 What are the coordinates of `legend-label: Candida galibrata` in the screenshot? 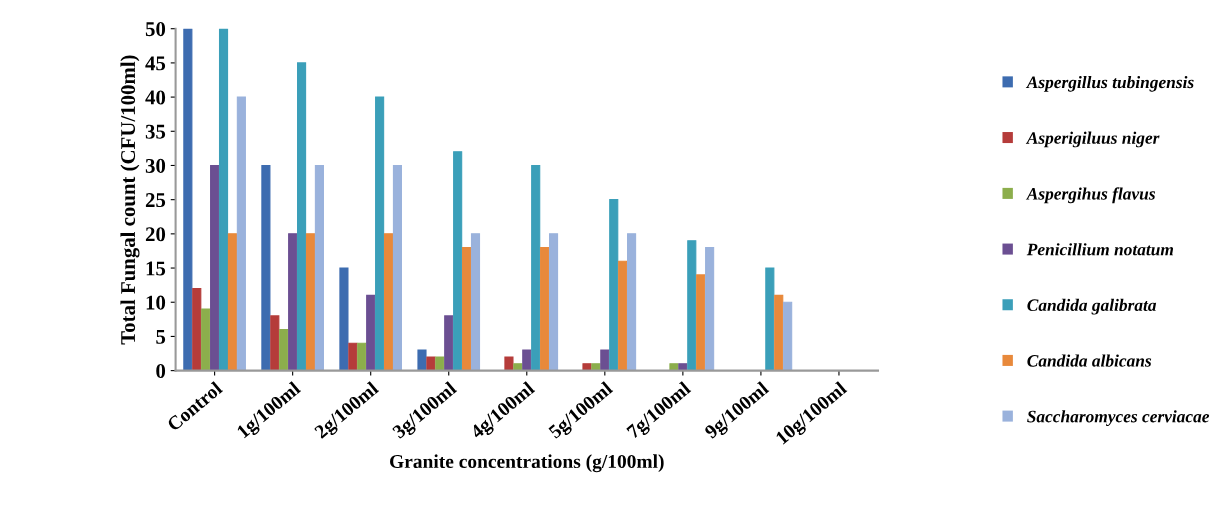 It's located at (1092, 306).